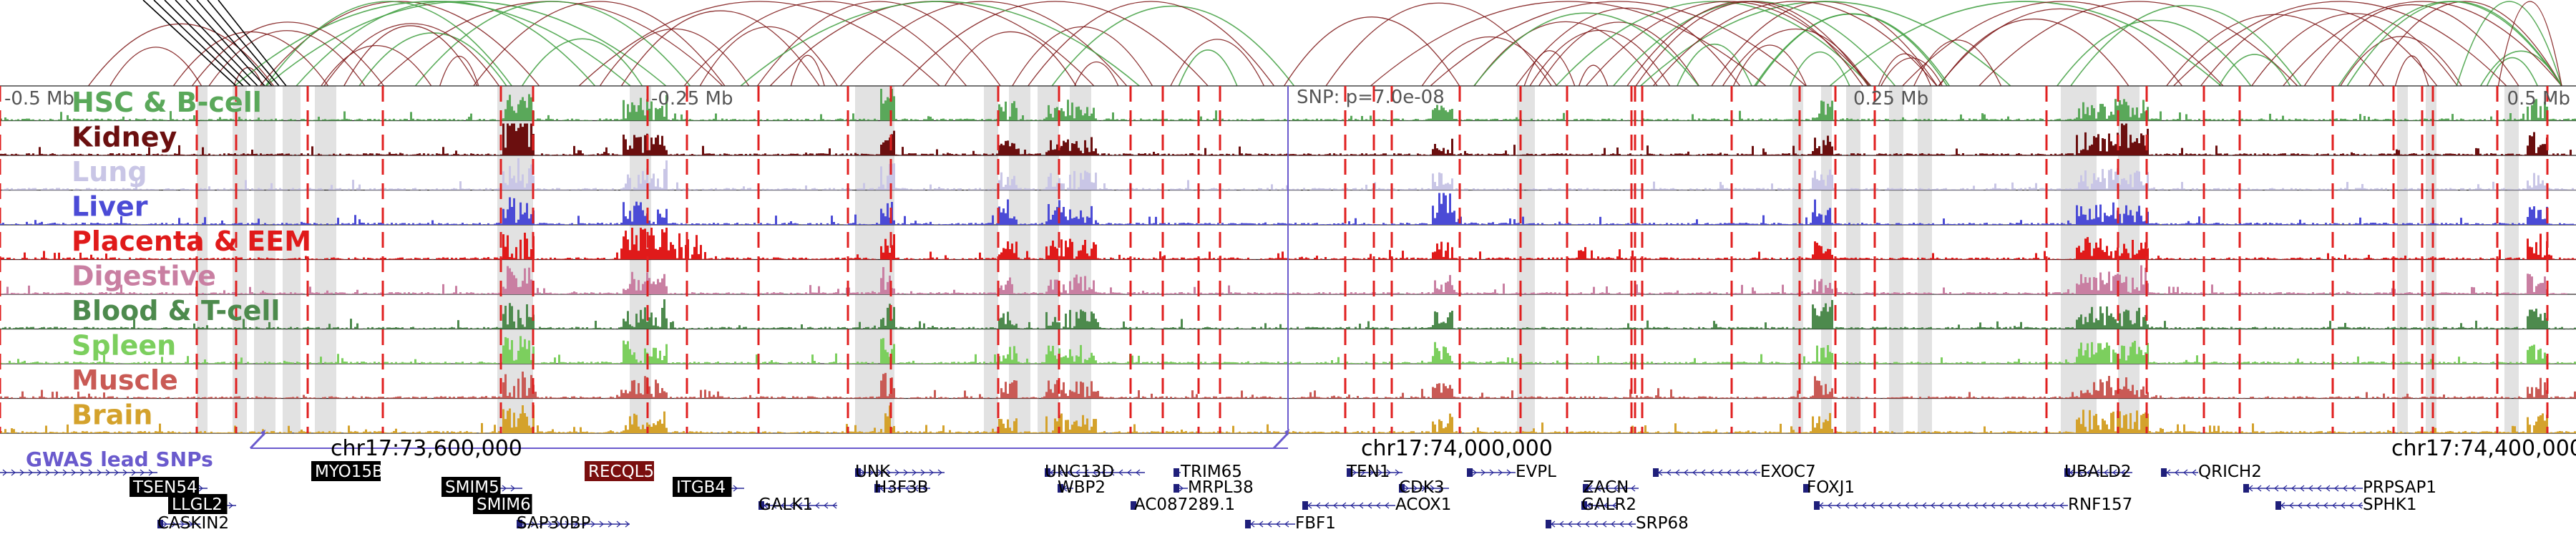  What do you see at coordinates (1079, 472) in the screenshot?
I see `gene-label: UNC13D` at bounding box center [1079, 472].